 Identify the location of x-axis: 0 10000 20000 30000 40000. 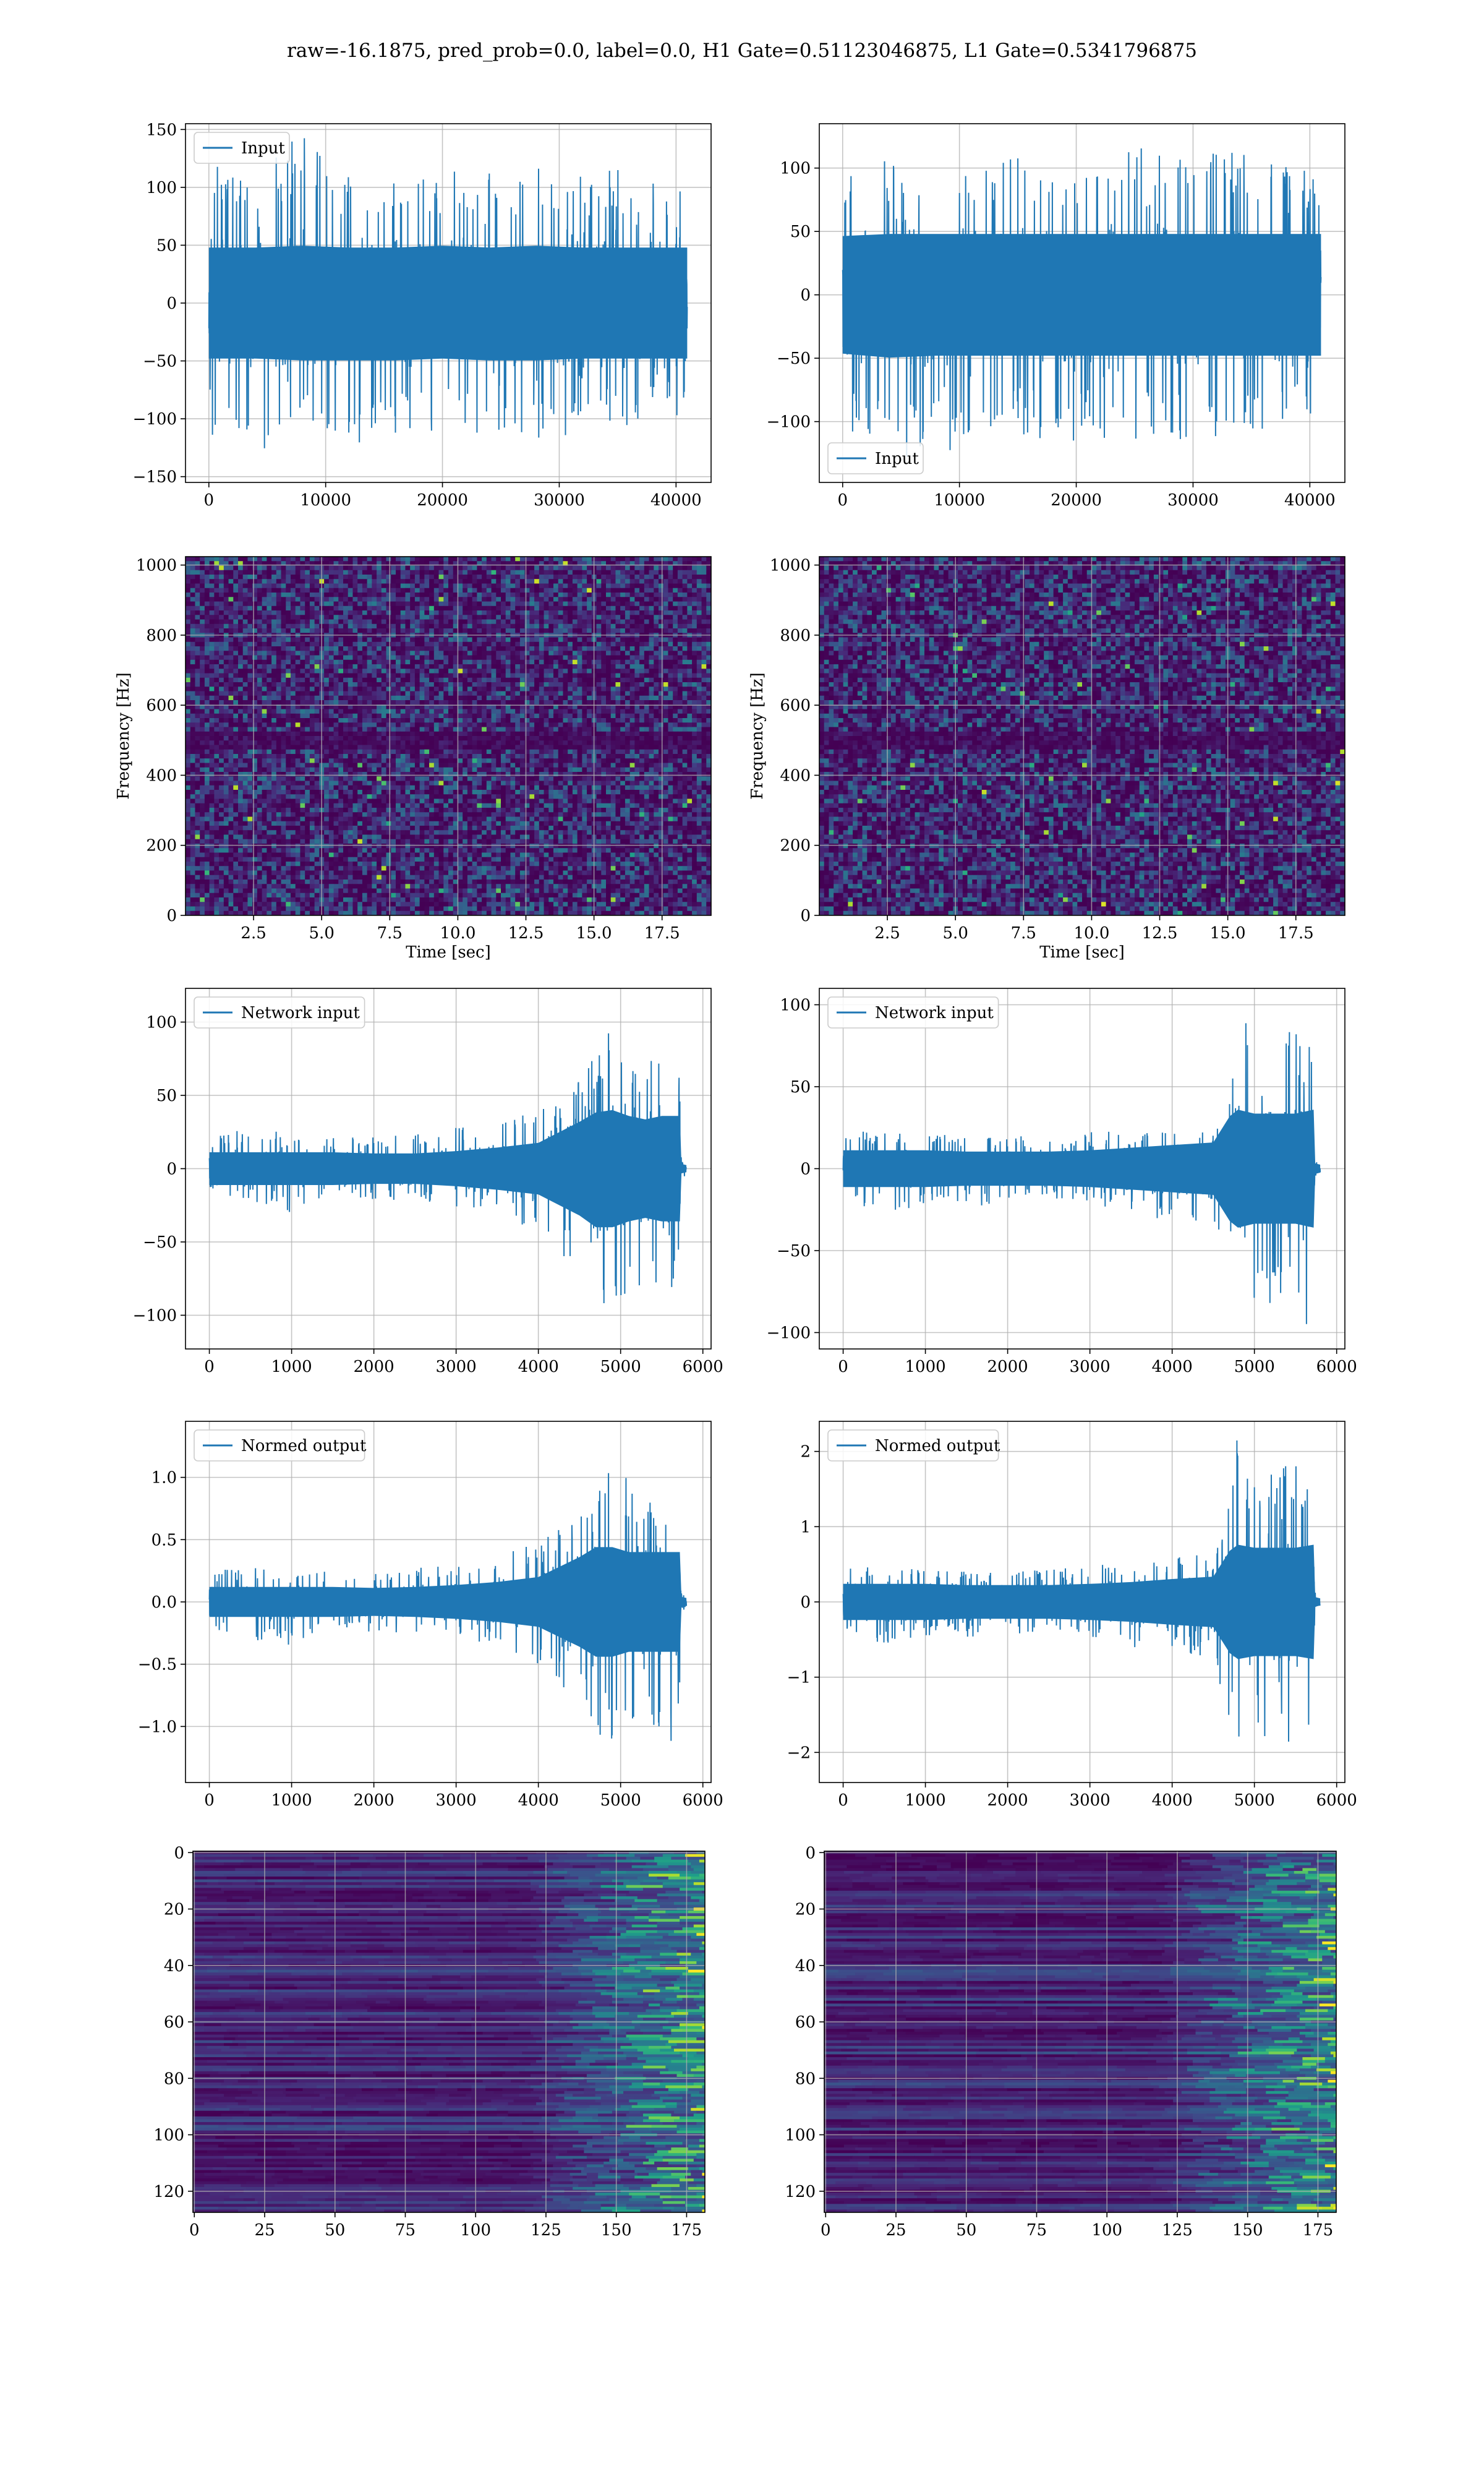
(453, 496).